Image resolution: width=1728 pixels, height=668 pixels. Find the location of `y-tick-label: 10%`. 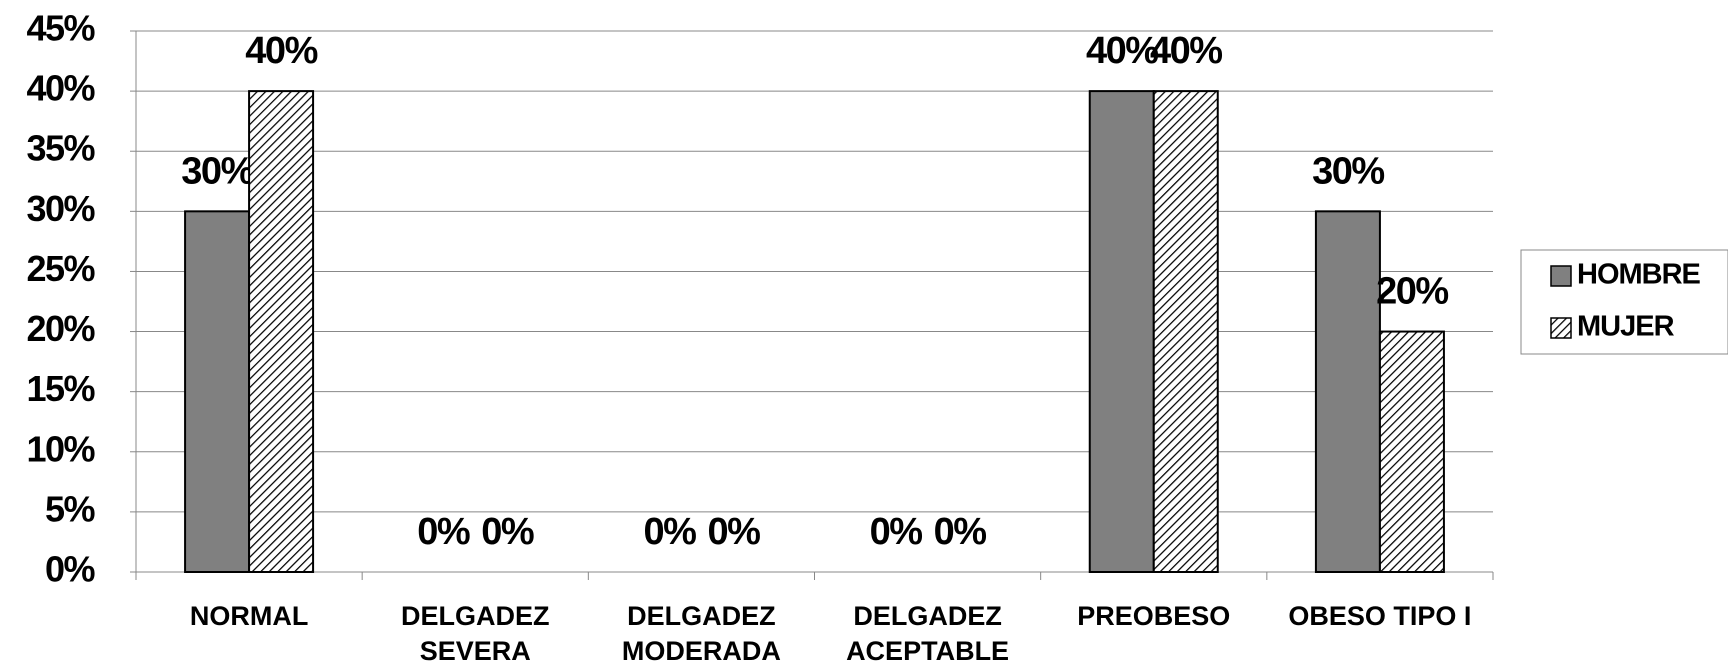

y-tick-label: 10% is located at coordinates (60, 448).